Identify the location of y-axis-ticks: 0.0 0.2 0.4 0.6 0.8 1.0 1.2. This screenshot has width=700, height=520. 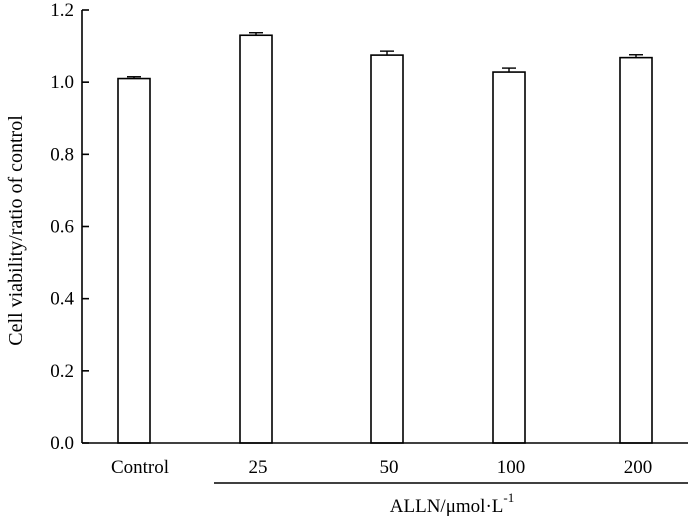
(69, 227).